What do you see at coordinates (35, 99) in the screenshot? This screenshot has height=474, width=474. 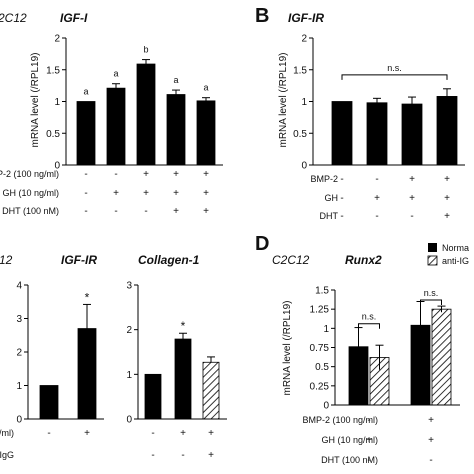 I see `panel-a-y-axis-label: mRNA level (/RPL19)` at bounding box center [35, 99].